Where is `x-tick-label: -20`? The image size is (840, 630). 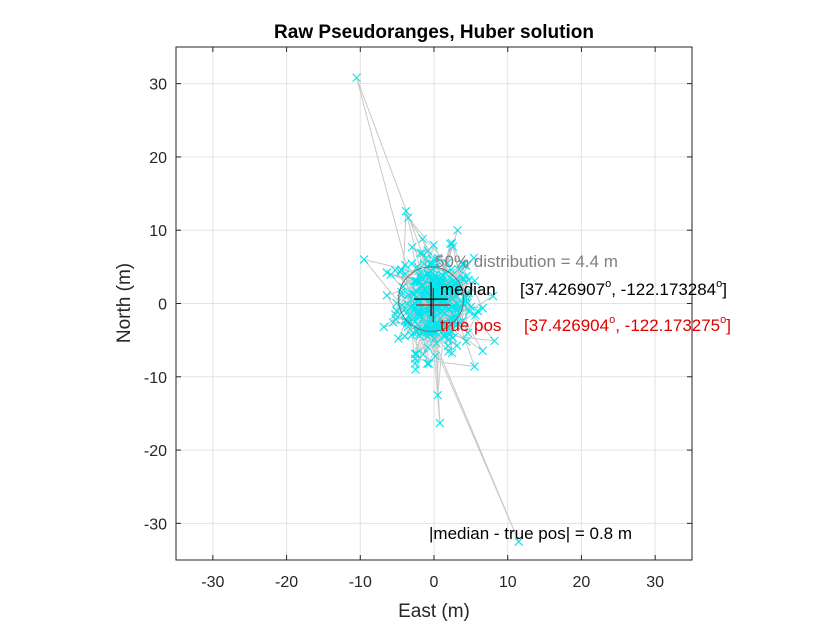
x-tick-label: -20 is located at coordinates (286, 582).